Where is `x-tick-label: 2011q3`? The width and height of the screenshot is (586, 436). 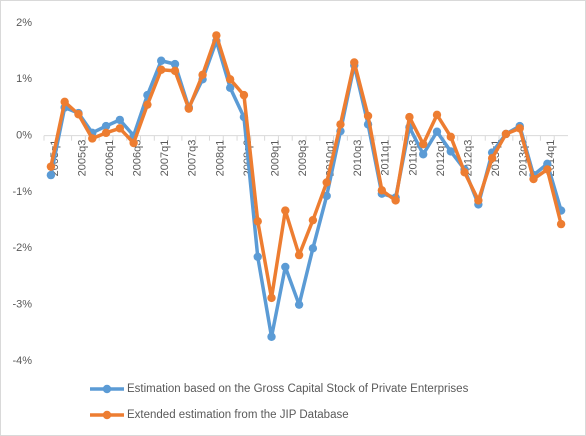 x-tick-label: 2011q3 is located at coordinates (413, 158).